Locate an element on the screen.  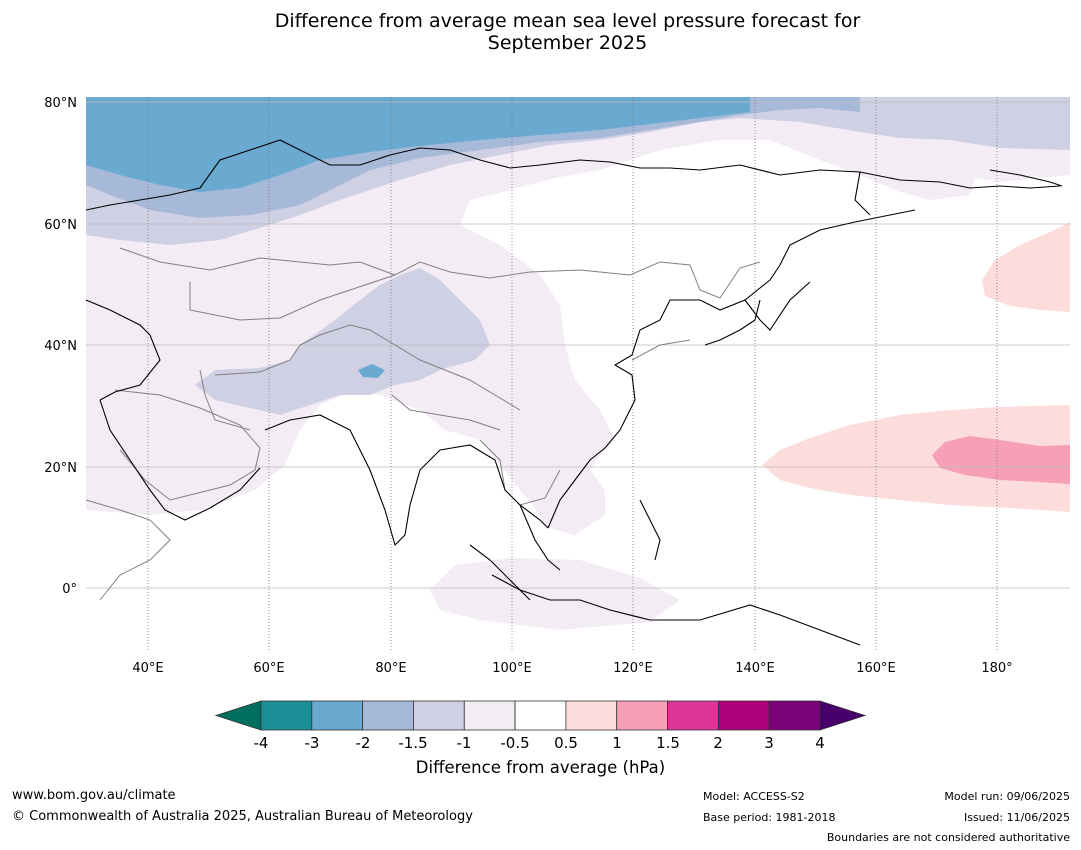
lon-label-120e: 120°E is located at coordinates (633, 668).